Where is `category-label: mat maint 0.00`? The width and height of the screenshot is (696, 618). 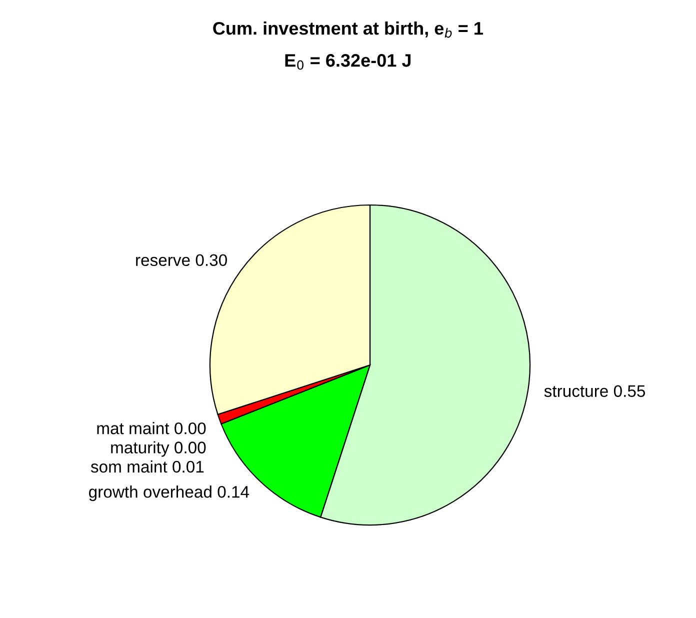
category-label: mat maint 0.00 is located at coordinates (151, 428).